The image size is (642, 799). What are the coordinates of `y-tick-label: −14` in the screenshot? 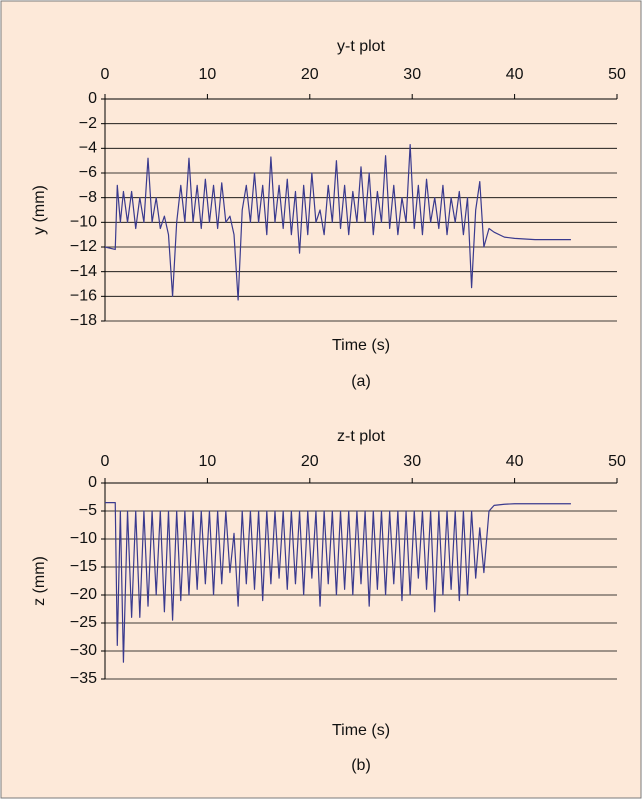 It's located at (83, 271).